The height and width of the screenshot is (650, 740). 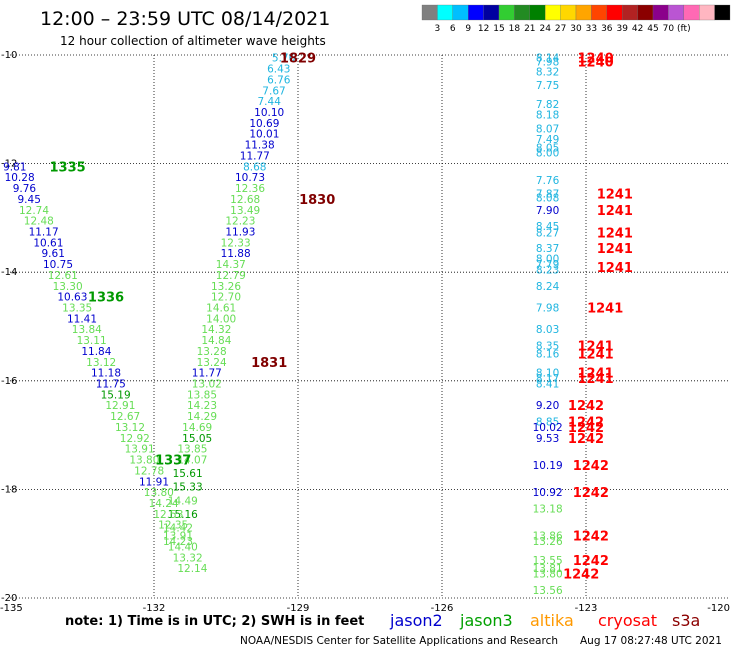 What do you see at coordinates (270, 102) in the screenshot?
I see `wave-height-value: 7.44` at bounding box center [270, 102].